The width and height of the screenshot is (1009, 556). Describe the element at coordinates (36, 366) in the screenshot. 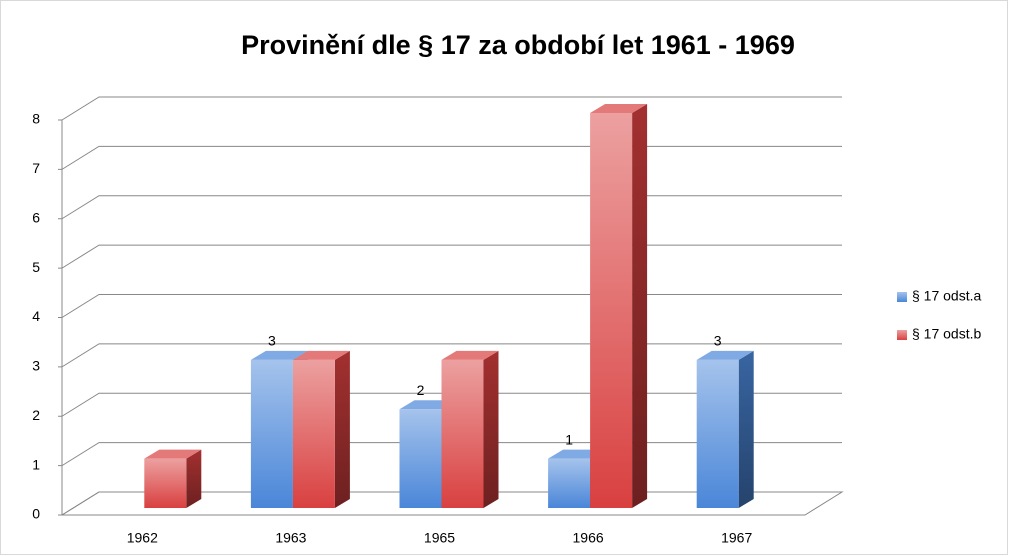

I see `y-tick-label: 3` at that location.